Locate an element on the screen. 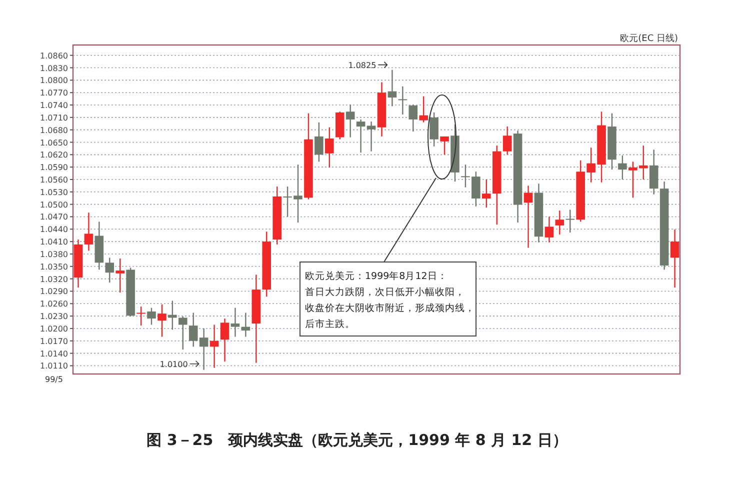  y-tick-label: 1.0530 is located at coordinates (54, 192).